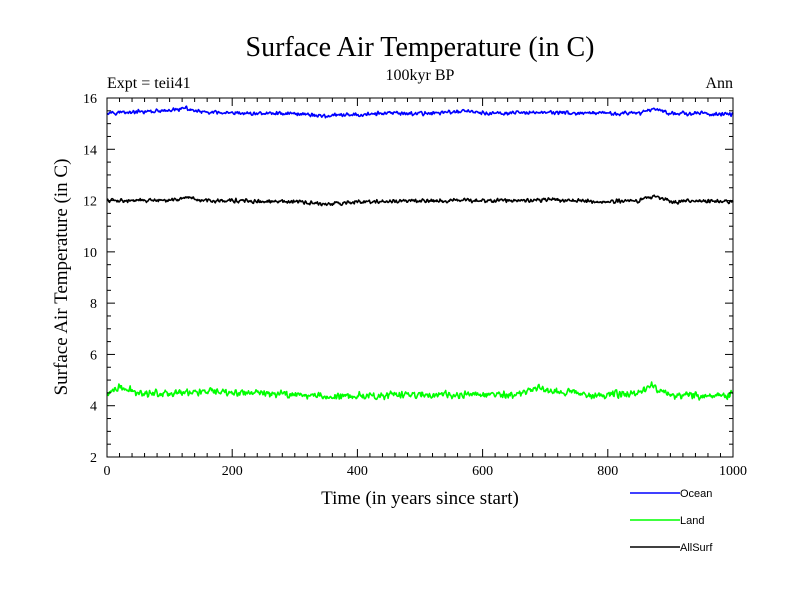  What do you see at coordinates (90, 99) in the screenshot?
I see `y-tick-label: 16` at bounding box center [90, 99].